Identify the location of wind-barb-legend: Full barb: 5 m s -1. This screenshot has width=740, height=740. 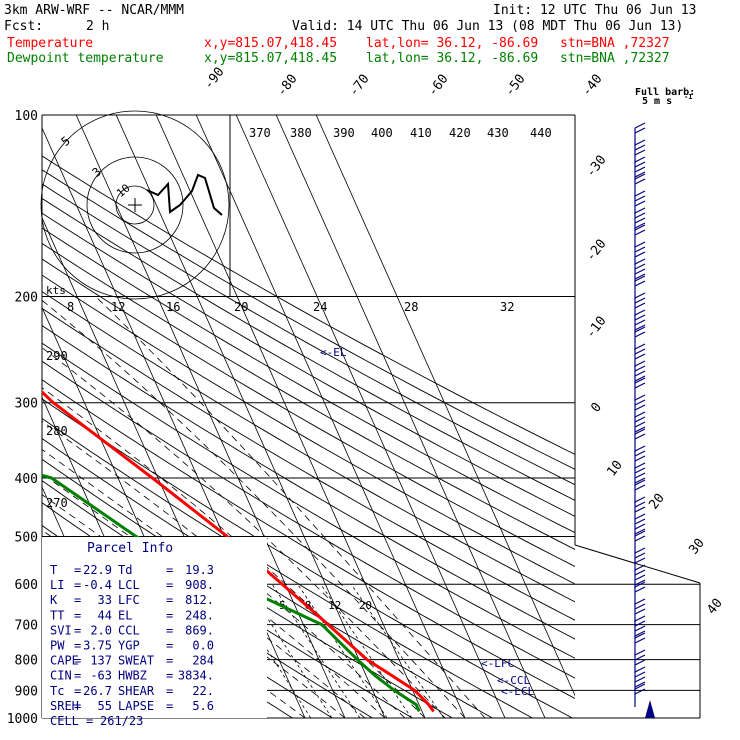
(665, 97).